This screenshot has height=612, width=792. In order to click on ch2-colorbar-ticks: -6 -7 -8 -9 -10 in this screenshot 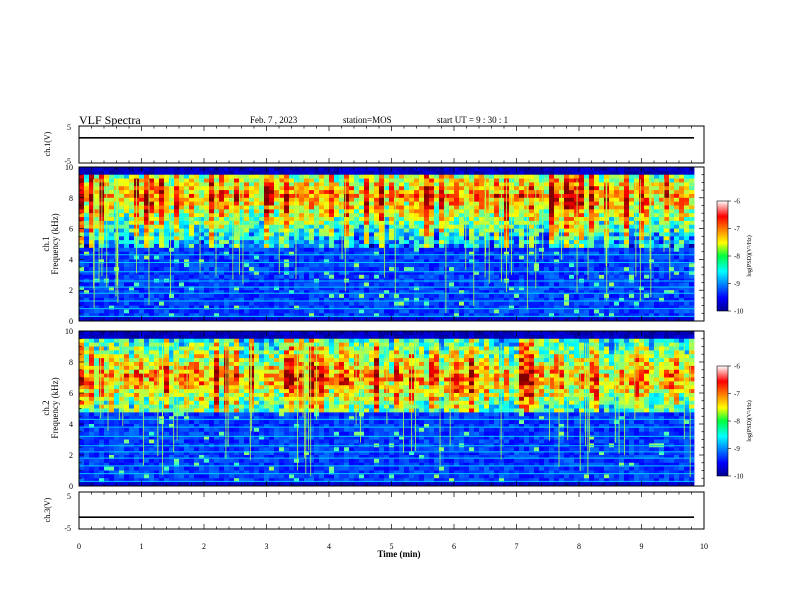, I will do `click(736, 422)`.